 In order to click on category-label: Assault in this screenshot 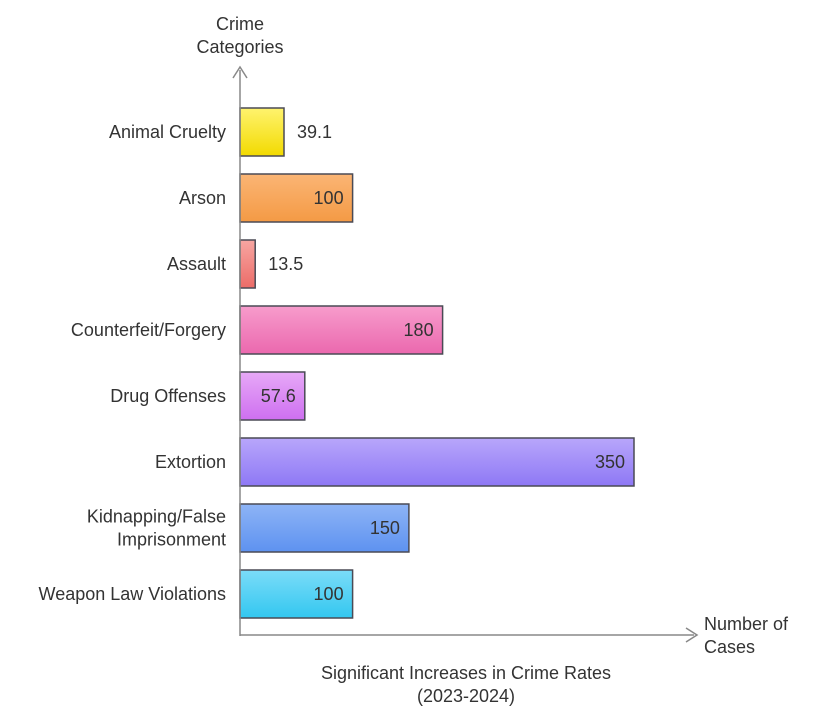, I will do `click(196, 264)`.